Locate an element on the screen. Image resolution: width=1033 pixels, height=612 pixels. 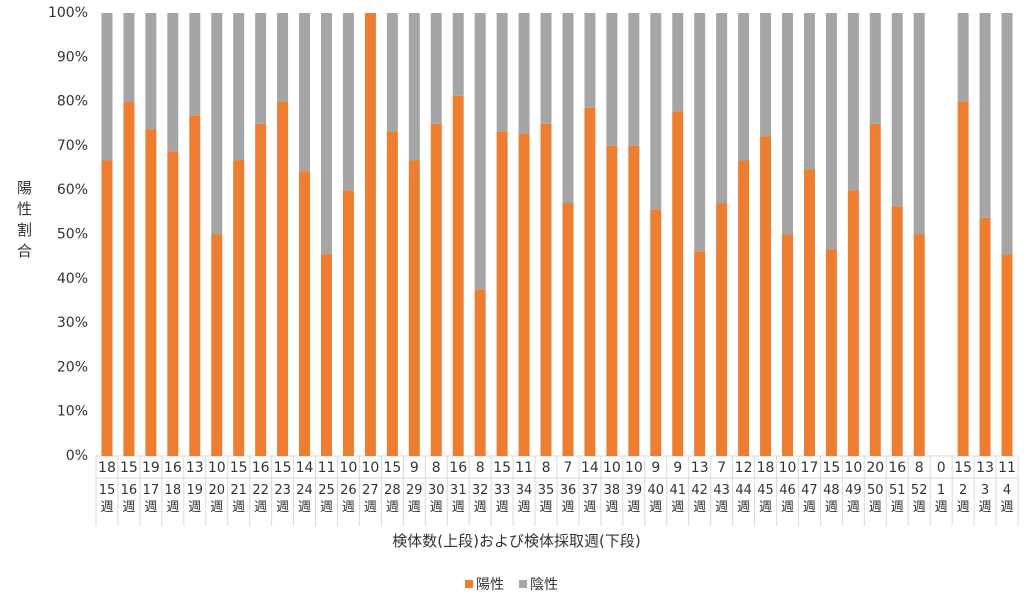
x-tick-label: 3週 is located at coordinates (985, 499).